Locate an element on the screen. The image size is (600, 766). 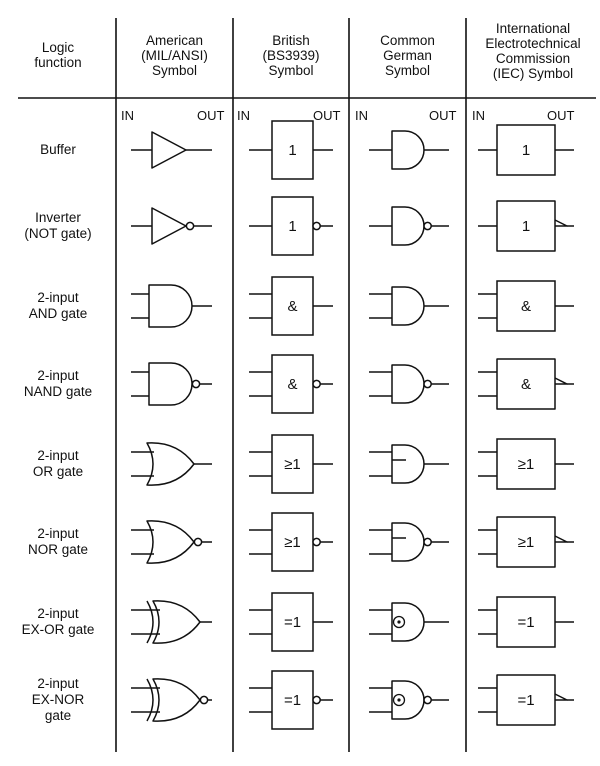
header-american-line: Symbol is located at coordinates (174, 70).